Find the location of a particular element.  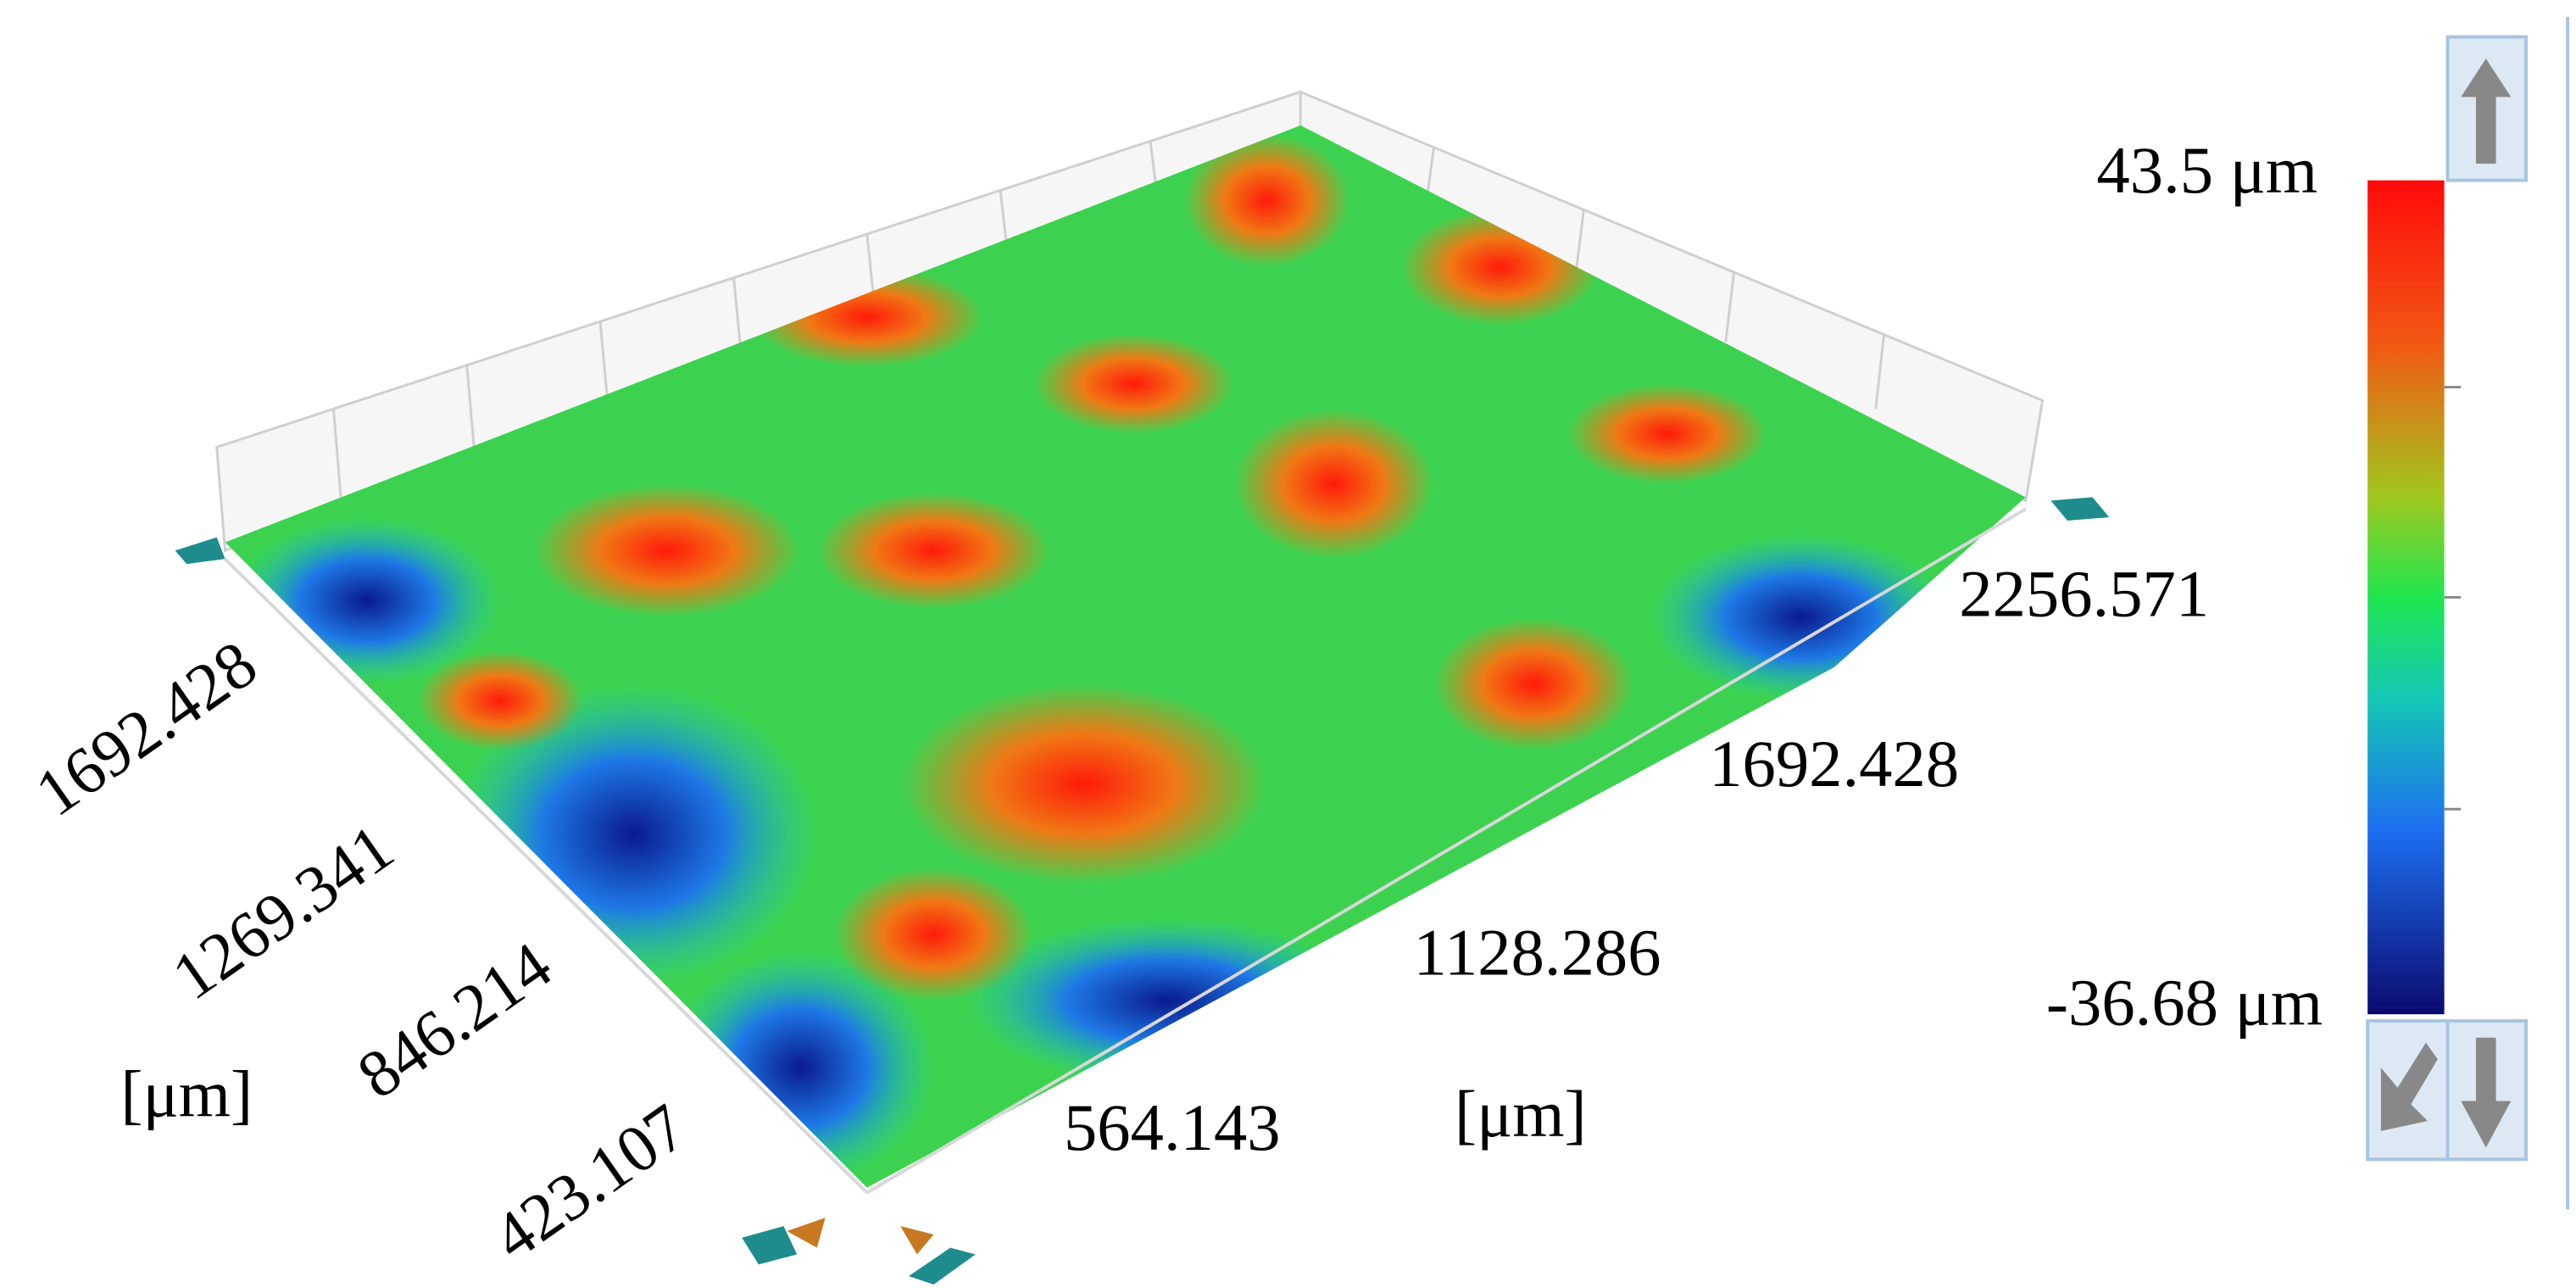

right-axis-tick: 1692.428 is located at coordinates (1834, 764).